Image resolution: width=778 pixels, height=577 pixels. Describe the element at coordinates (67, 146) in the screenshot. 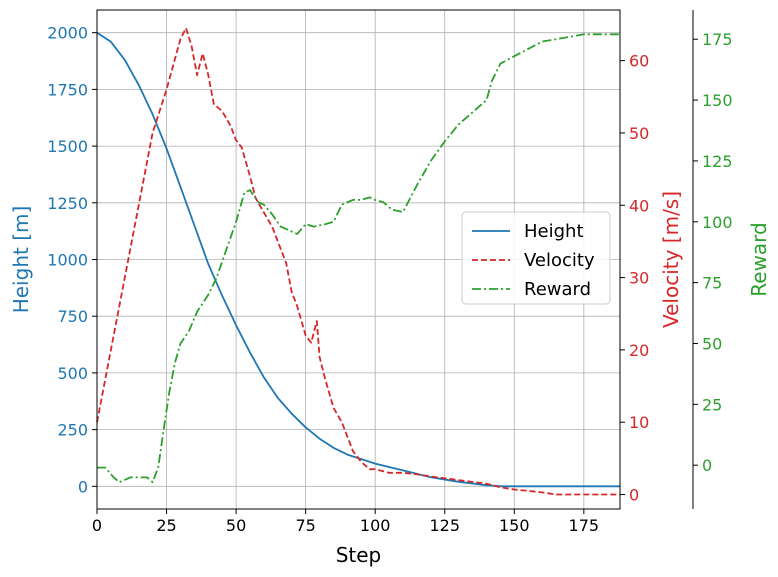

I see `y-tick-label-height: 1500` at that location.